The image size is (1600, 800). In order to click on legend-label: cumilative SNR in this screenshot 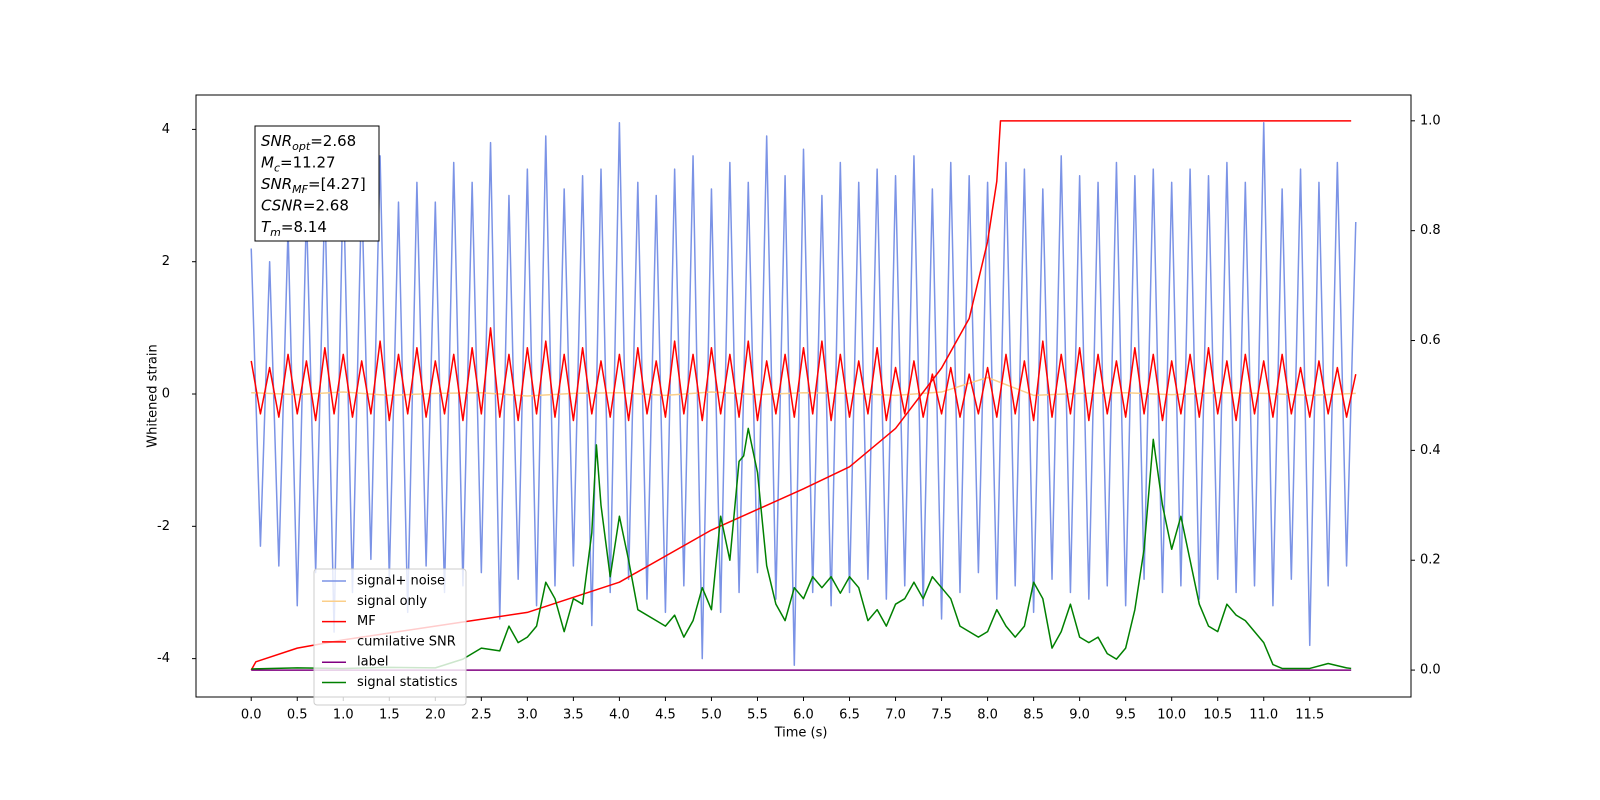, I will do `click(406, 641)`.